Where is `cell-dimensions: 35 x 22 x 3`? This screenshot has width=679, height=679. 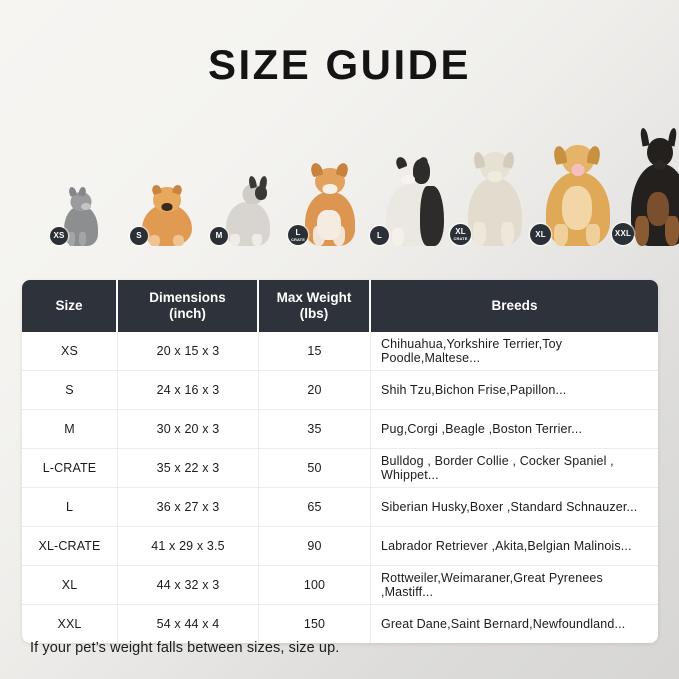 cell-dimensions: 35 x 22 x 3 is located at coordinates (188, 468).